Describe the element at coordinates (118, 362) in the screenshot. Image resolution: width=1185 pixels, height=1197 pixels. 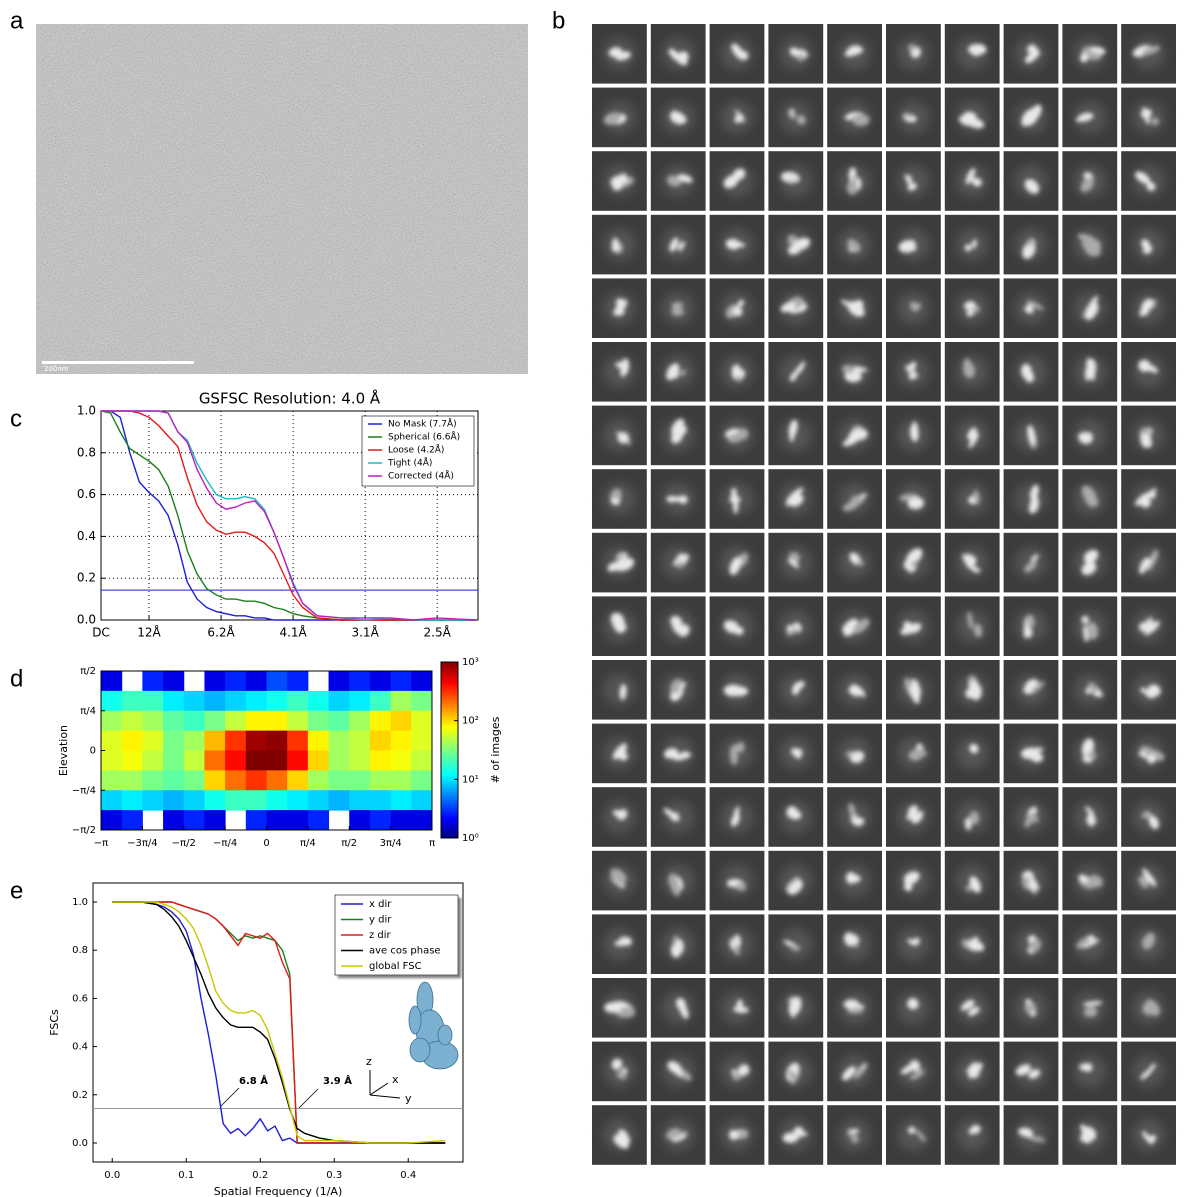
I see `scale-bar` at that location.